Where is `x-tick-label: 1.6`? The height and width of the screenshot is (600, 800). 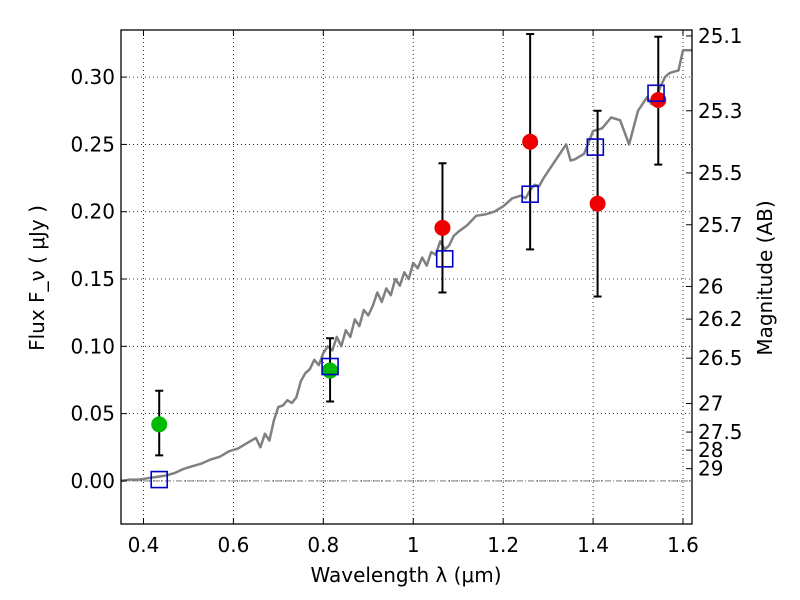 x-tick-label: 1.6 is located at coordinates (683, 545).